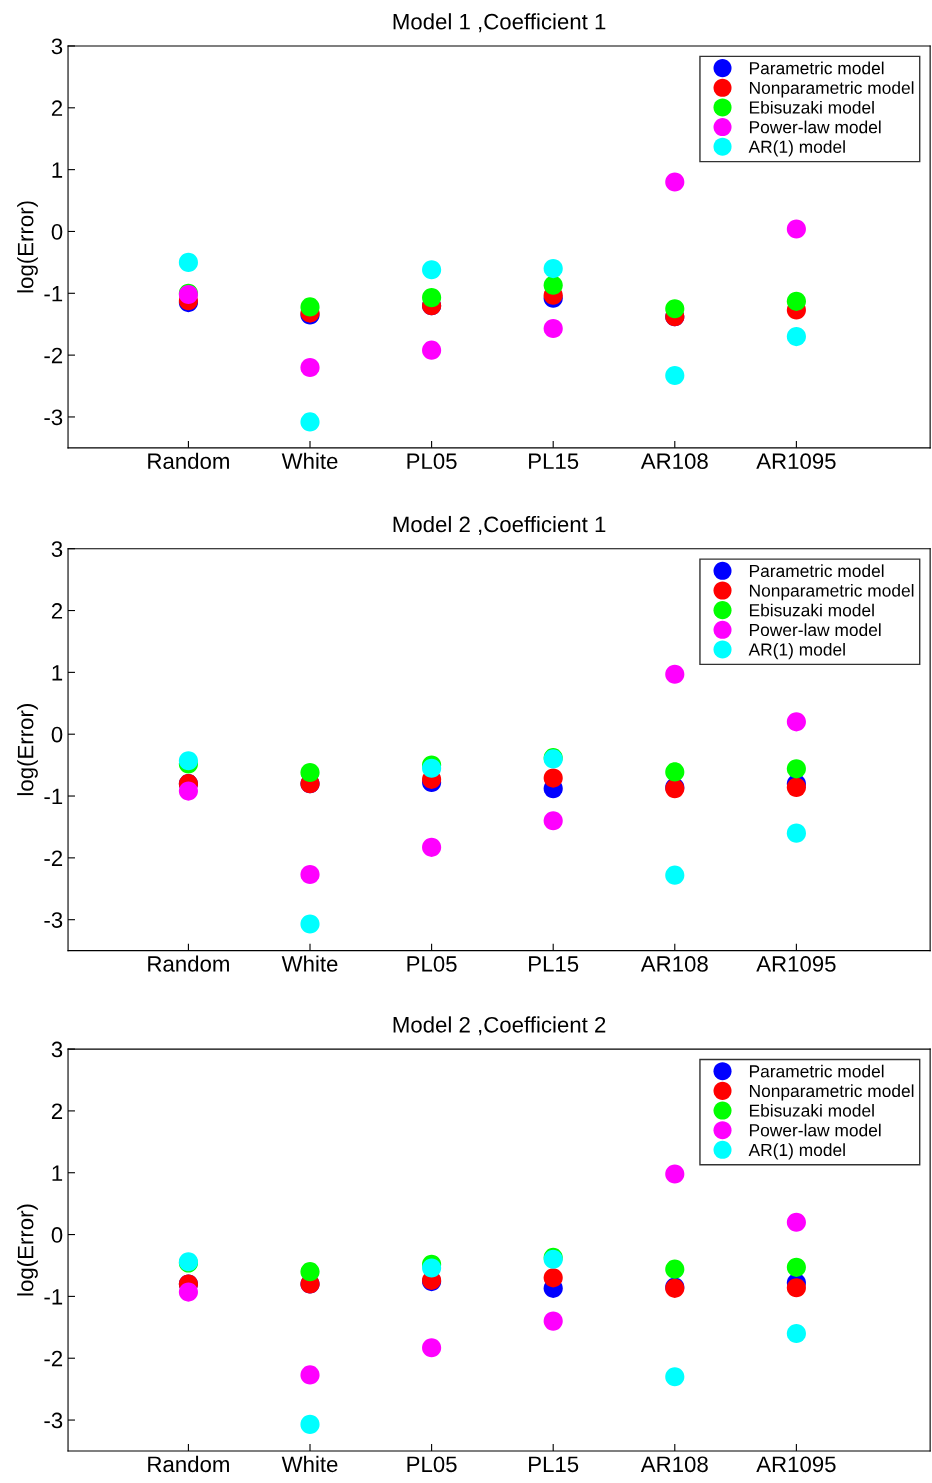 This screenshot has width=932, height=1483. I want to click on chart-title: Model 2 ,Coefficient 2, so click(499, 1026).